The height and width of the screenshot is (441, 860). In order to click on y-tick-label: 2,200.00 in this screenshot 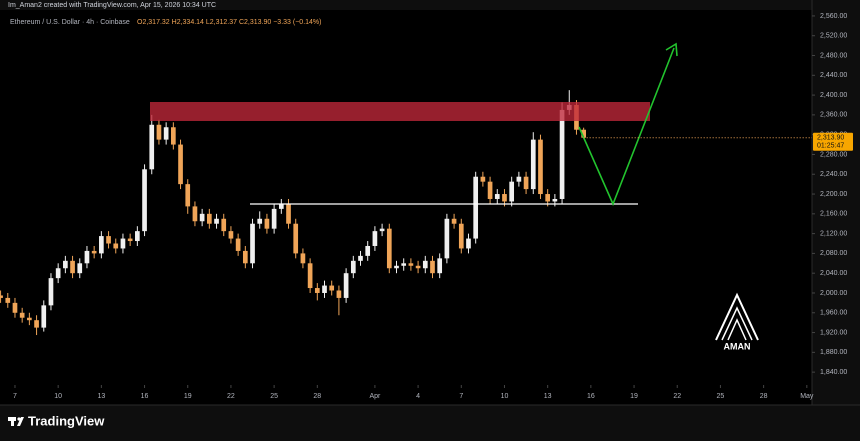, I will do `click(833, 194)`.